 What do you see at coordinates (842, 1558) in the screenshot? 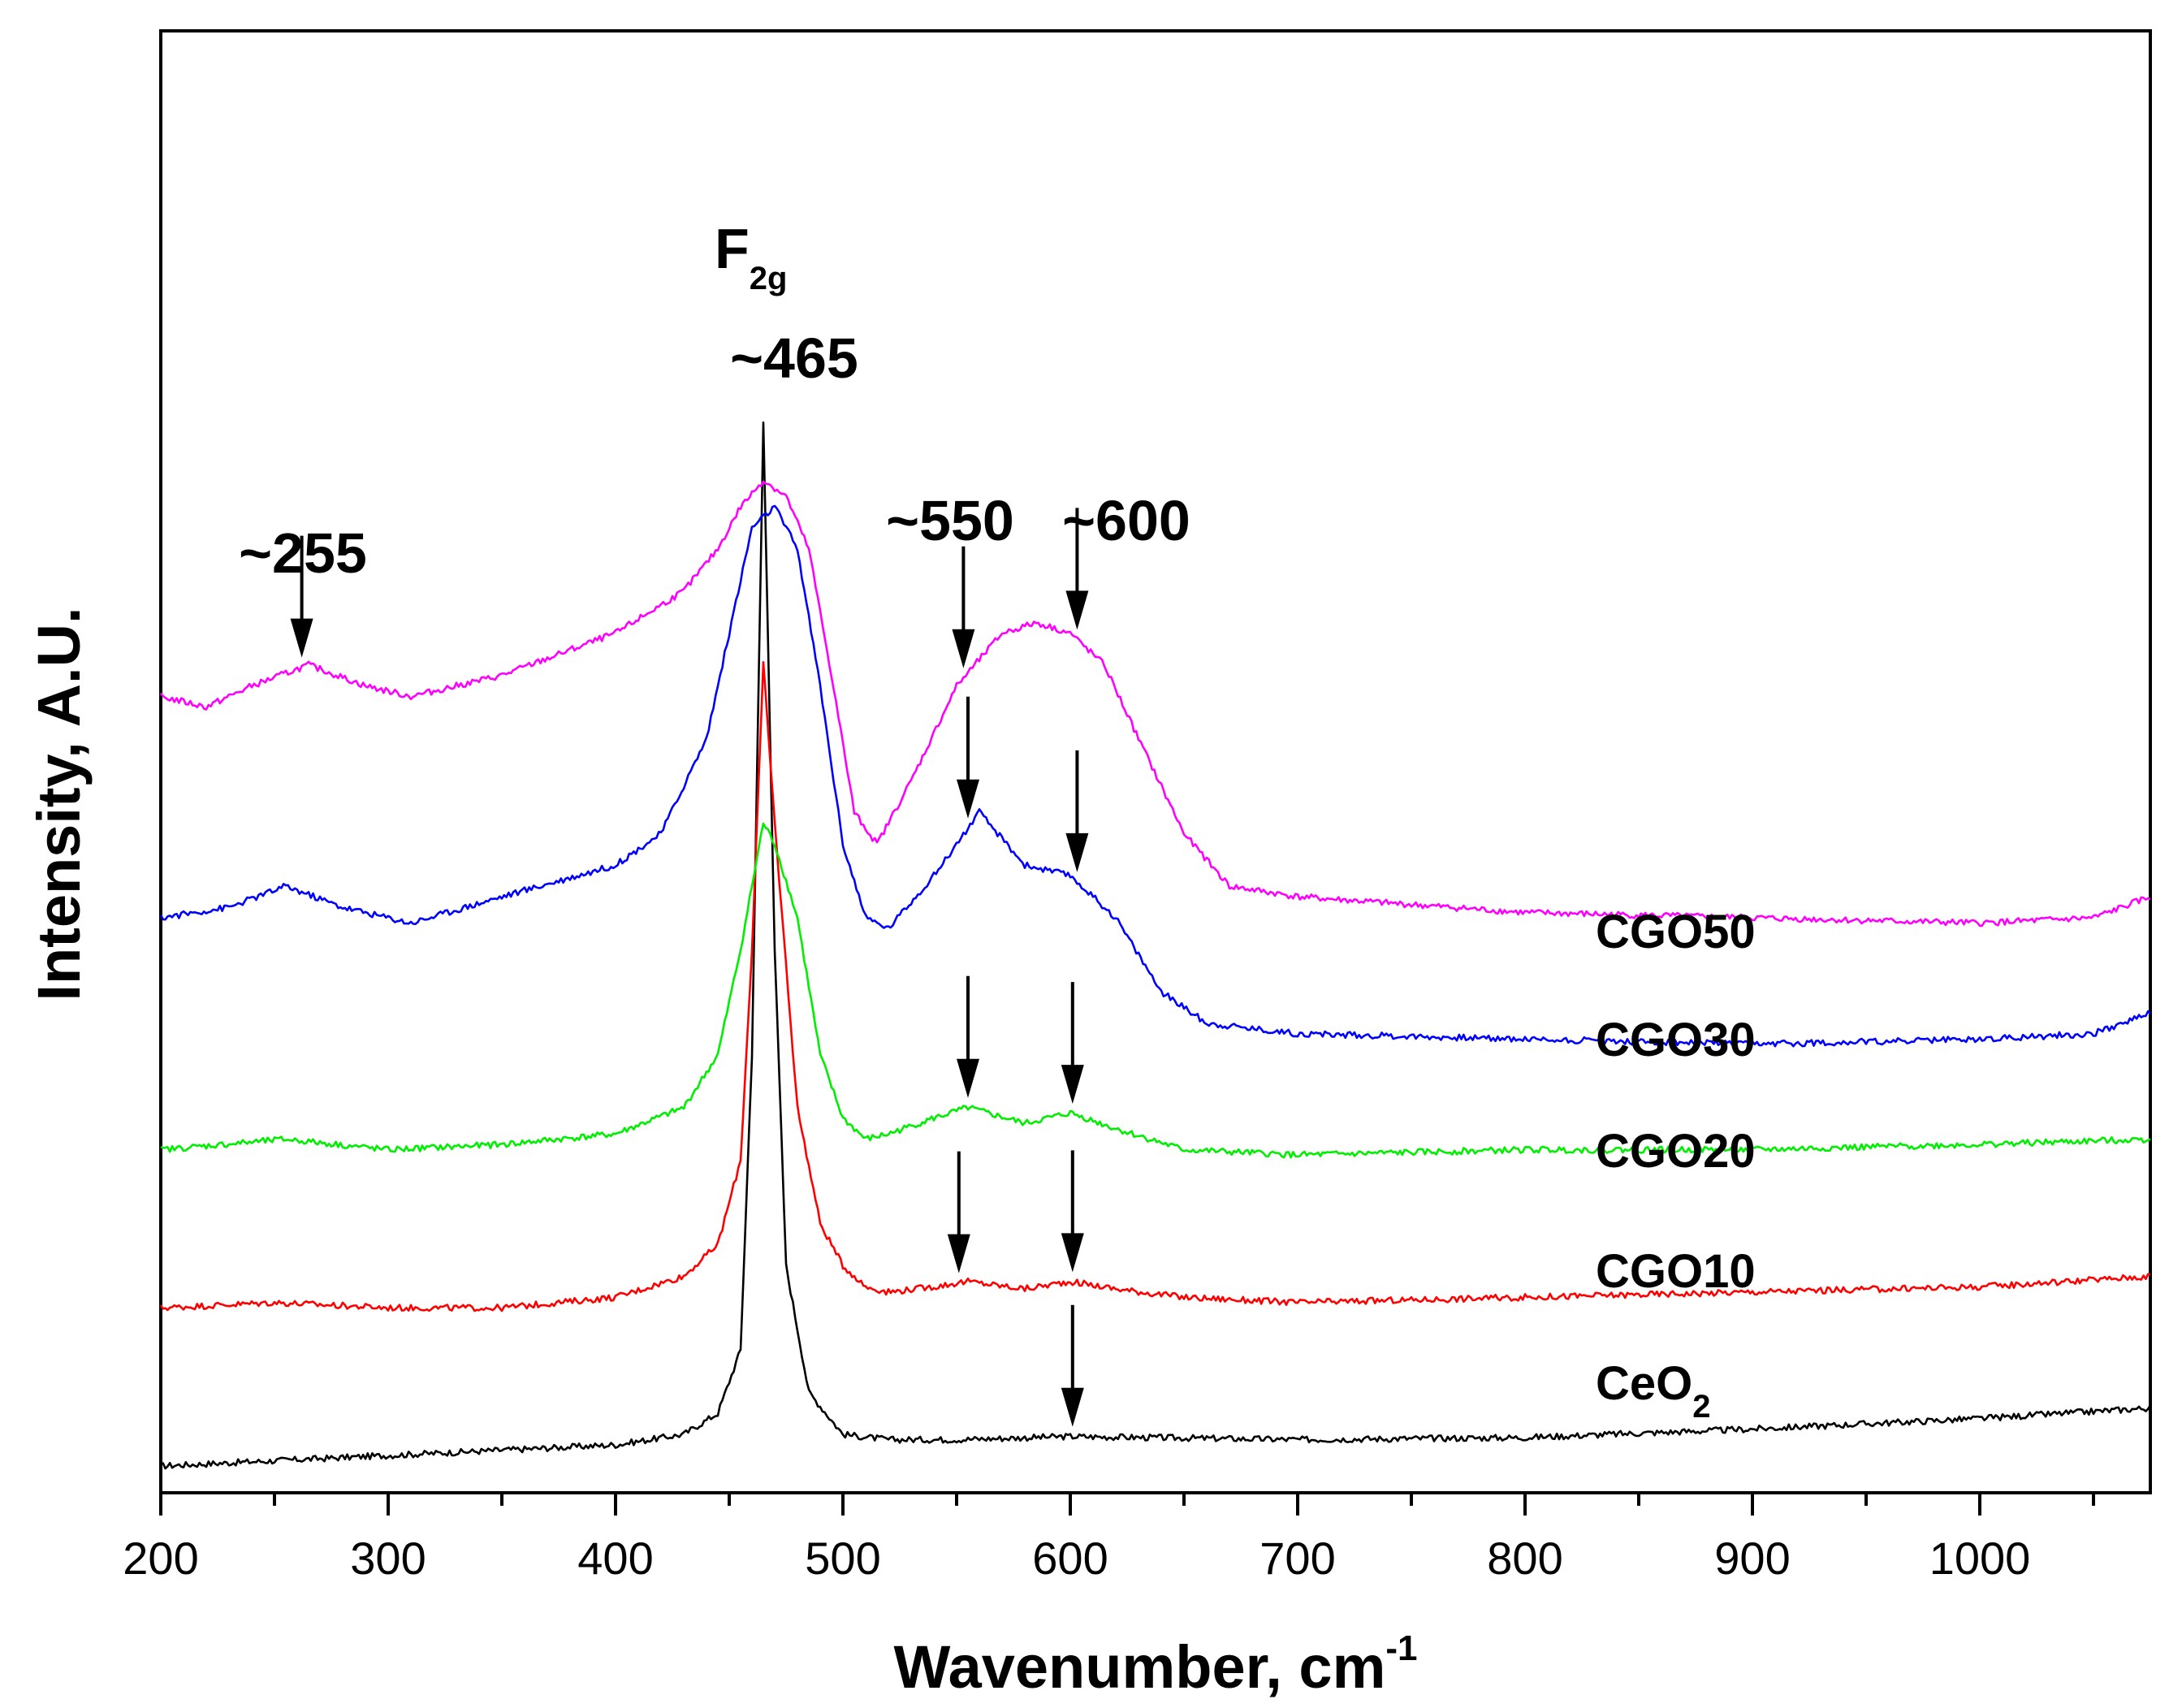
I see `x-tick-label: 500` at bounding box center [842, 1558].